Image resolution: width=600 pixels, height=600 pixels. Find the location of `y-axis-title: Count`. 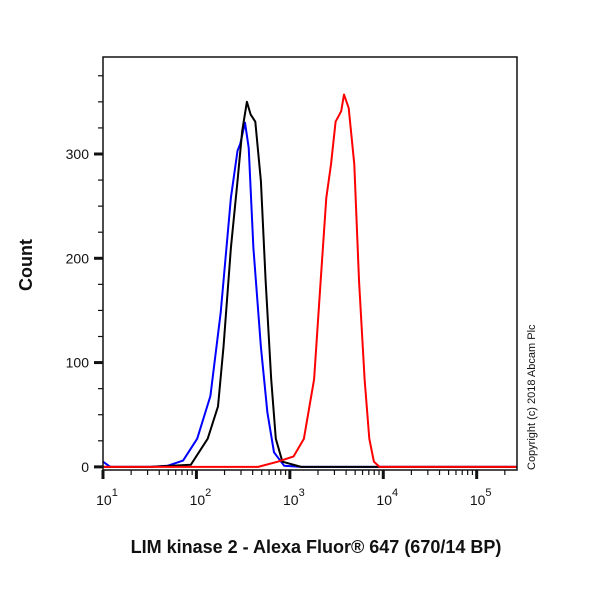

y-axis-title: Count is located at coordinates (26, 265).